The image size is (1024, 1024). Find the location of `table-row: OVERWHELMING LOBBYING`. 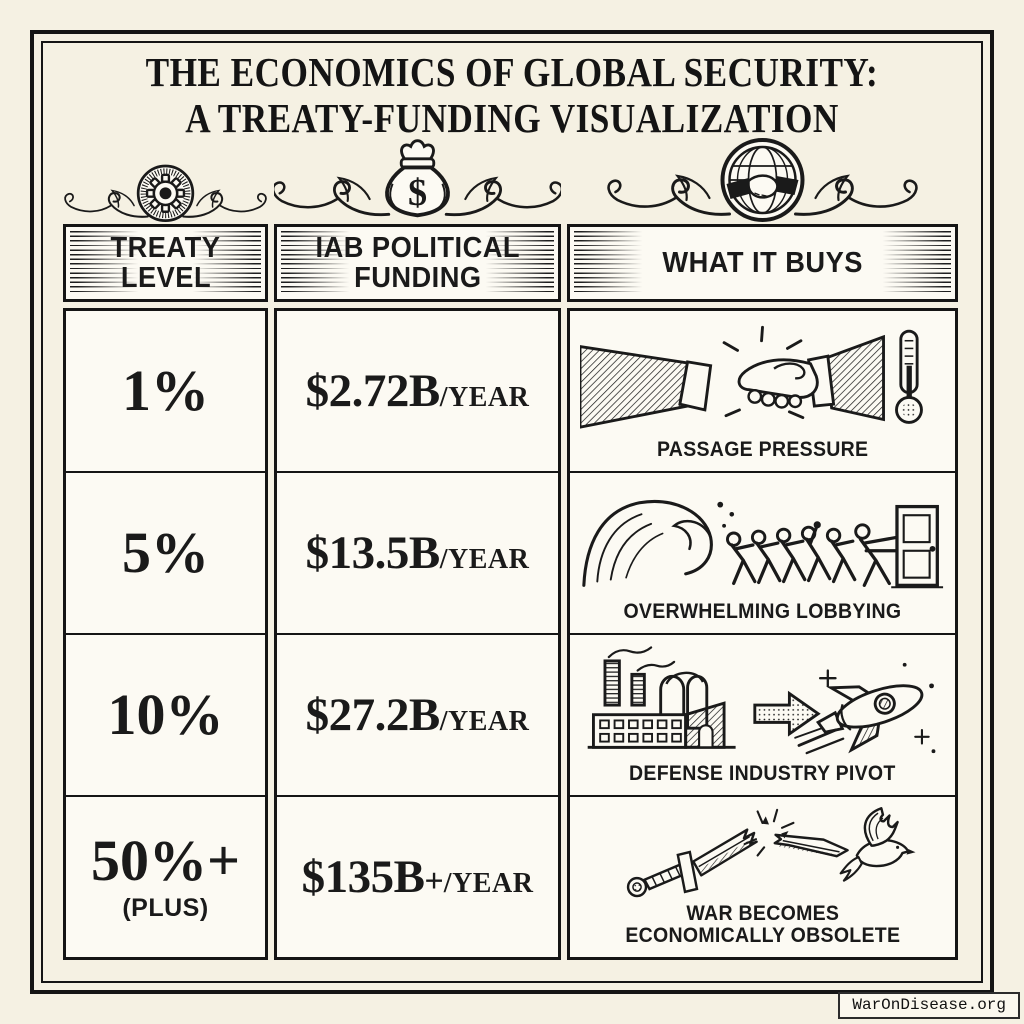

table-row: OVERWHELMING LOBBYING is located at coordinates (762, 552).